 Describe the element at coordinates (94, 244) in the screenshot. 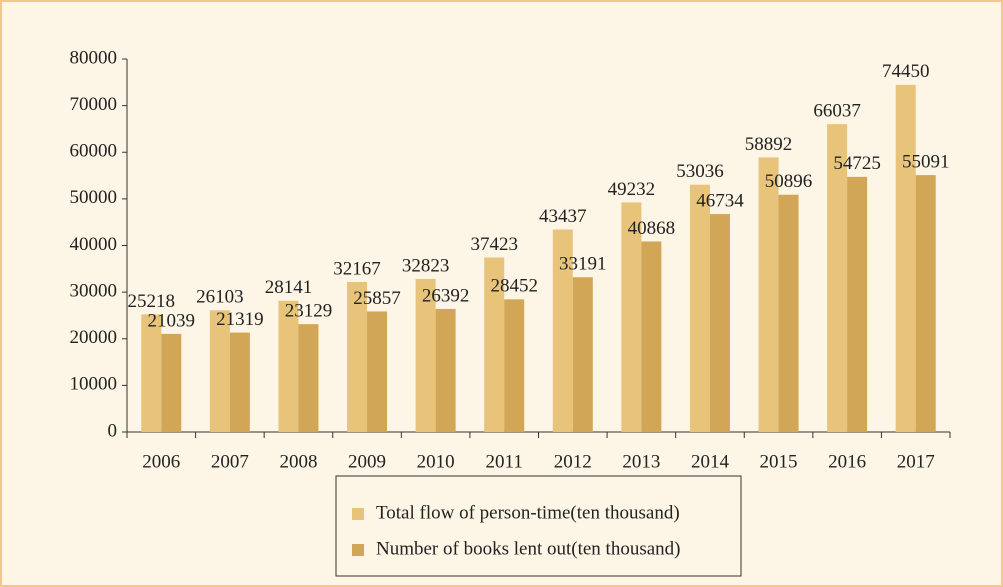

I see `y-tick-label: 40000` at that location.